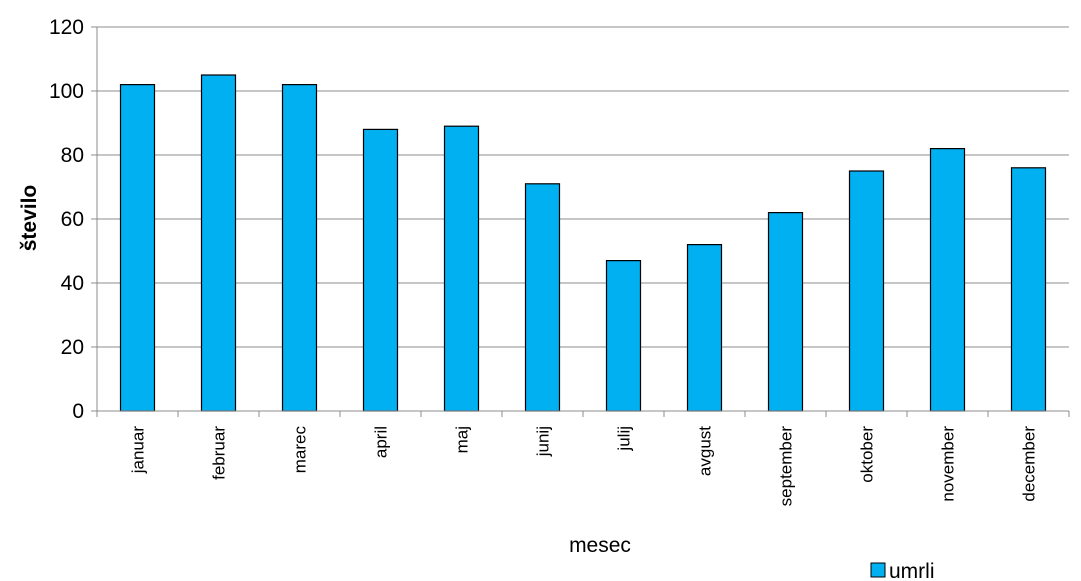 The width and height of the screenshot is (1081, 581). Describe the element at coordinates (381, 442) in the screenshot. I see `x-tick-label: april` at that location.